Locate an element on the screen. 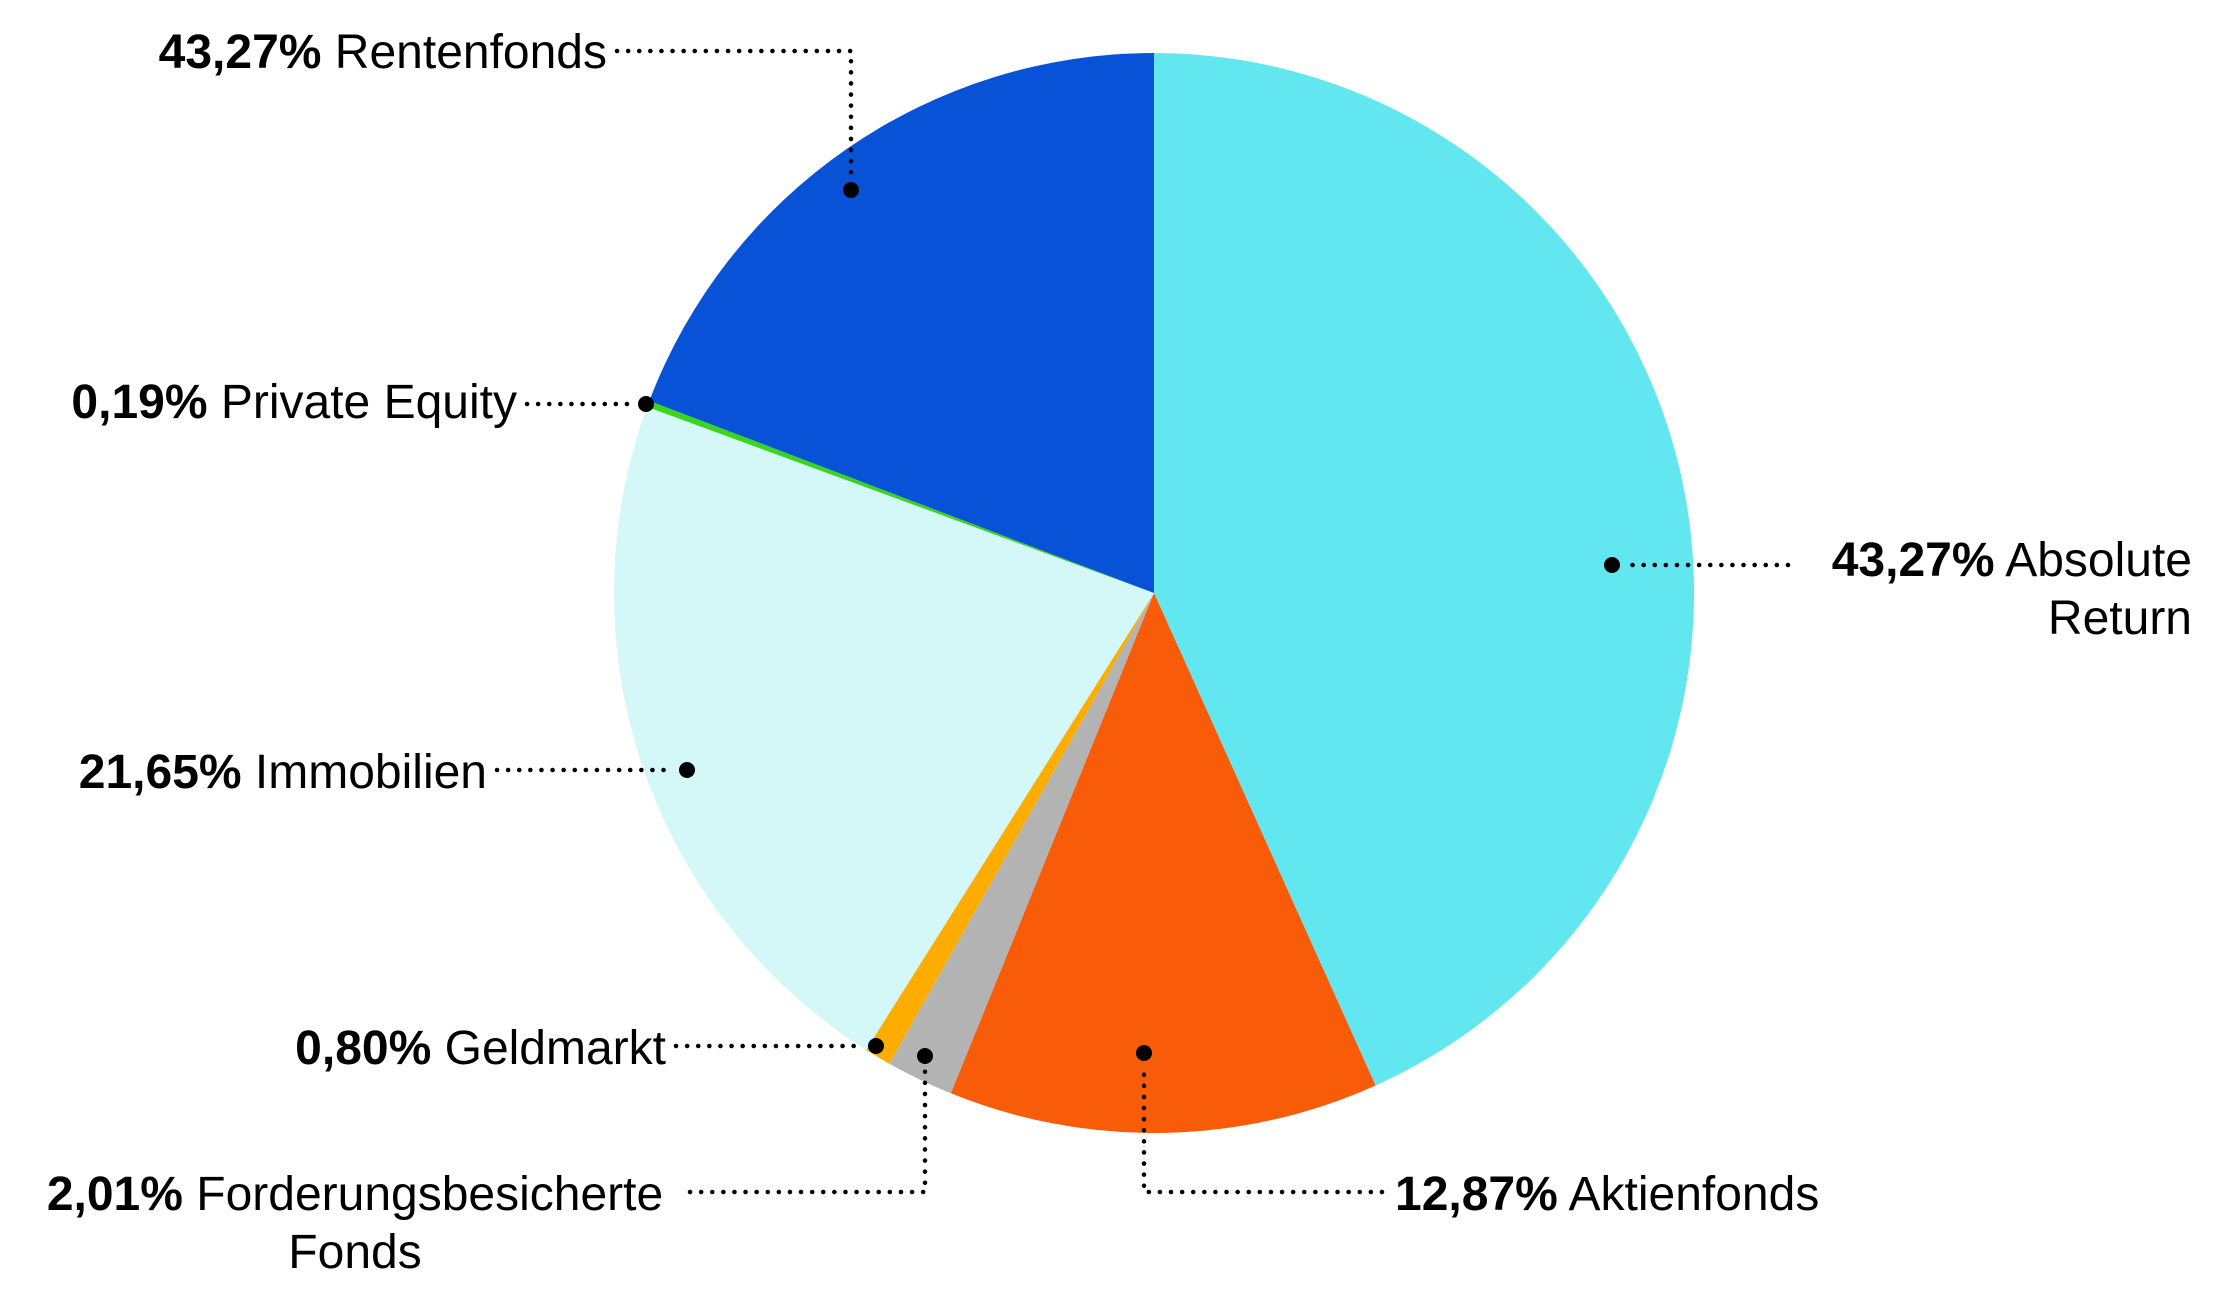 Image resolution: width=2213 pixels, height=1292 pixels. slice-rentenfonds is located at coordinates (901, 323).